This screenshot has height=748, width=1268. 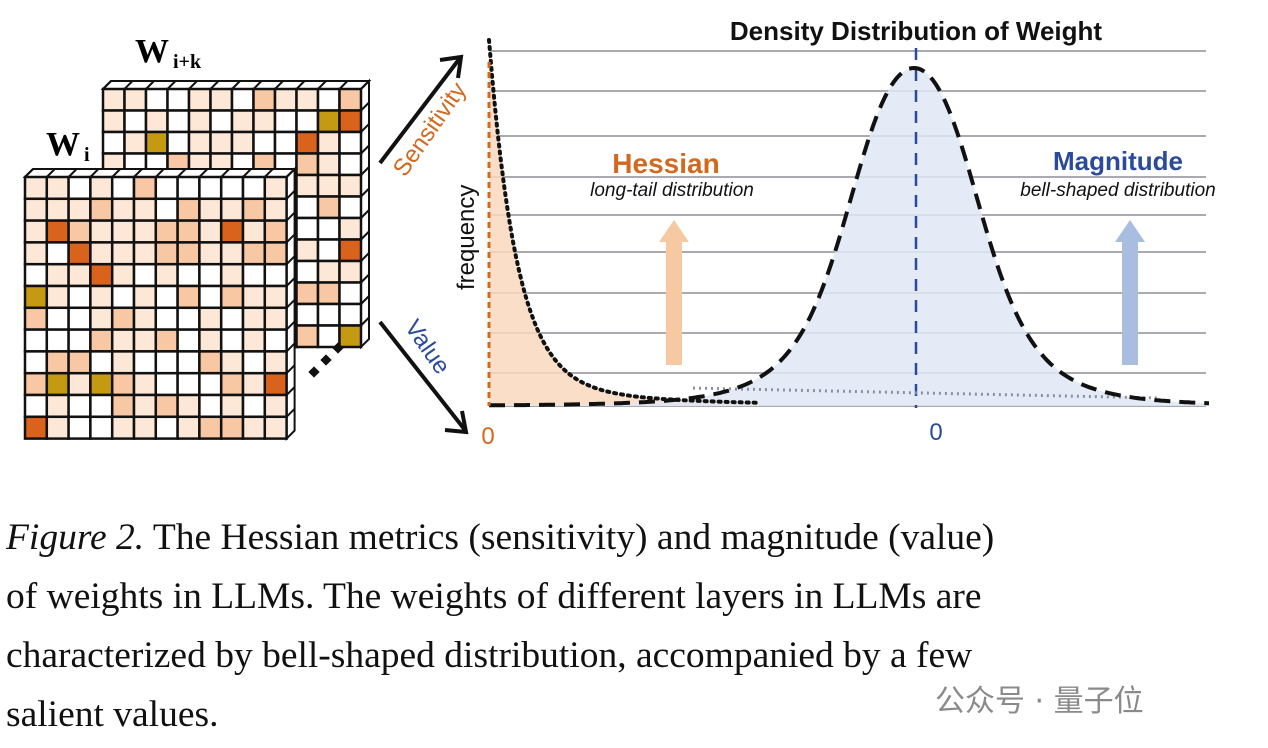 What do you see at coordinates (672, 190) in the screenshot?
I see `hessian-legend-subtitle: long-tail distribution` at bounding box center [672, 190].